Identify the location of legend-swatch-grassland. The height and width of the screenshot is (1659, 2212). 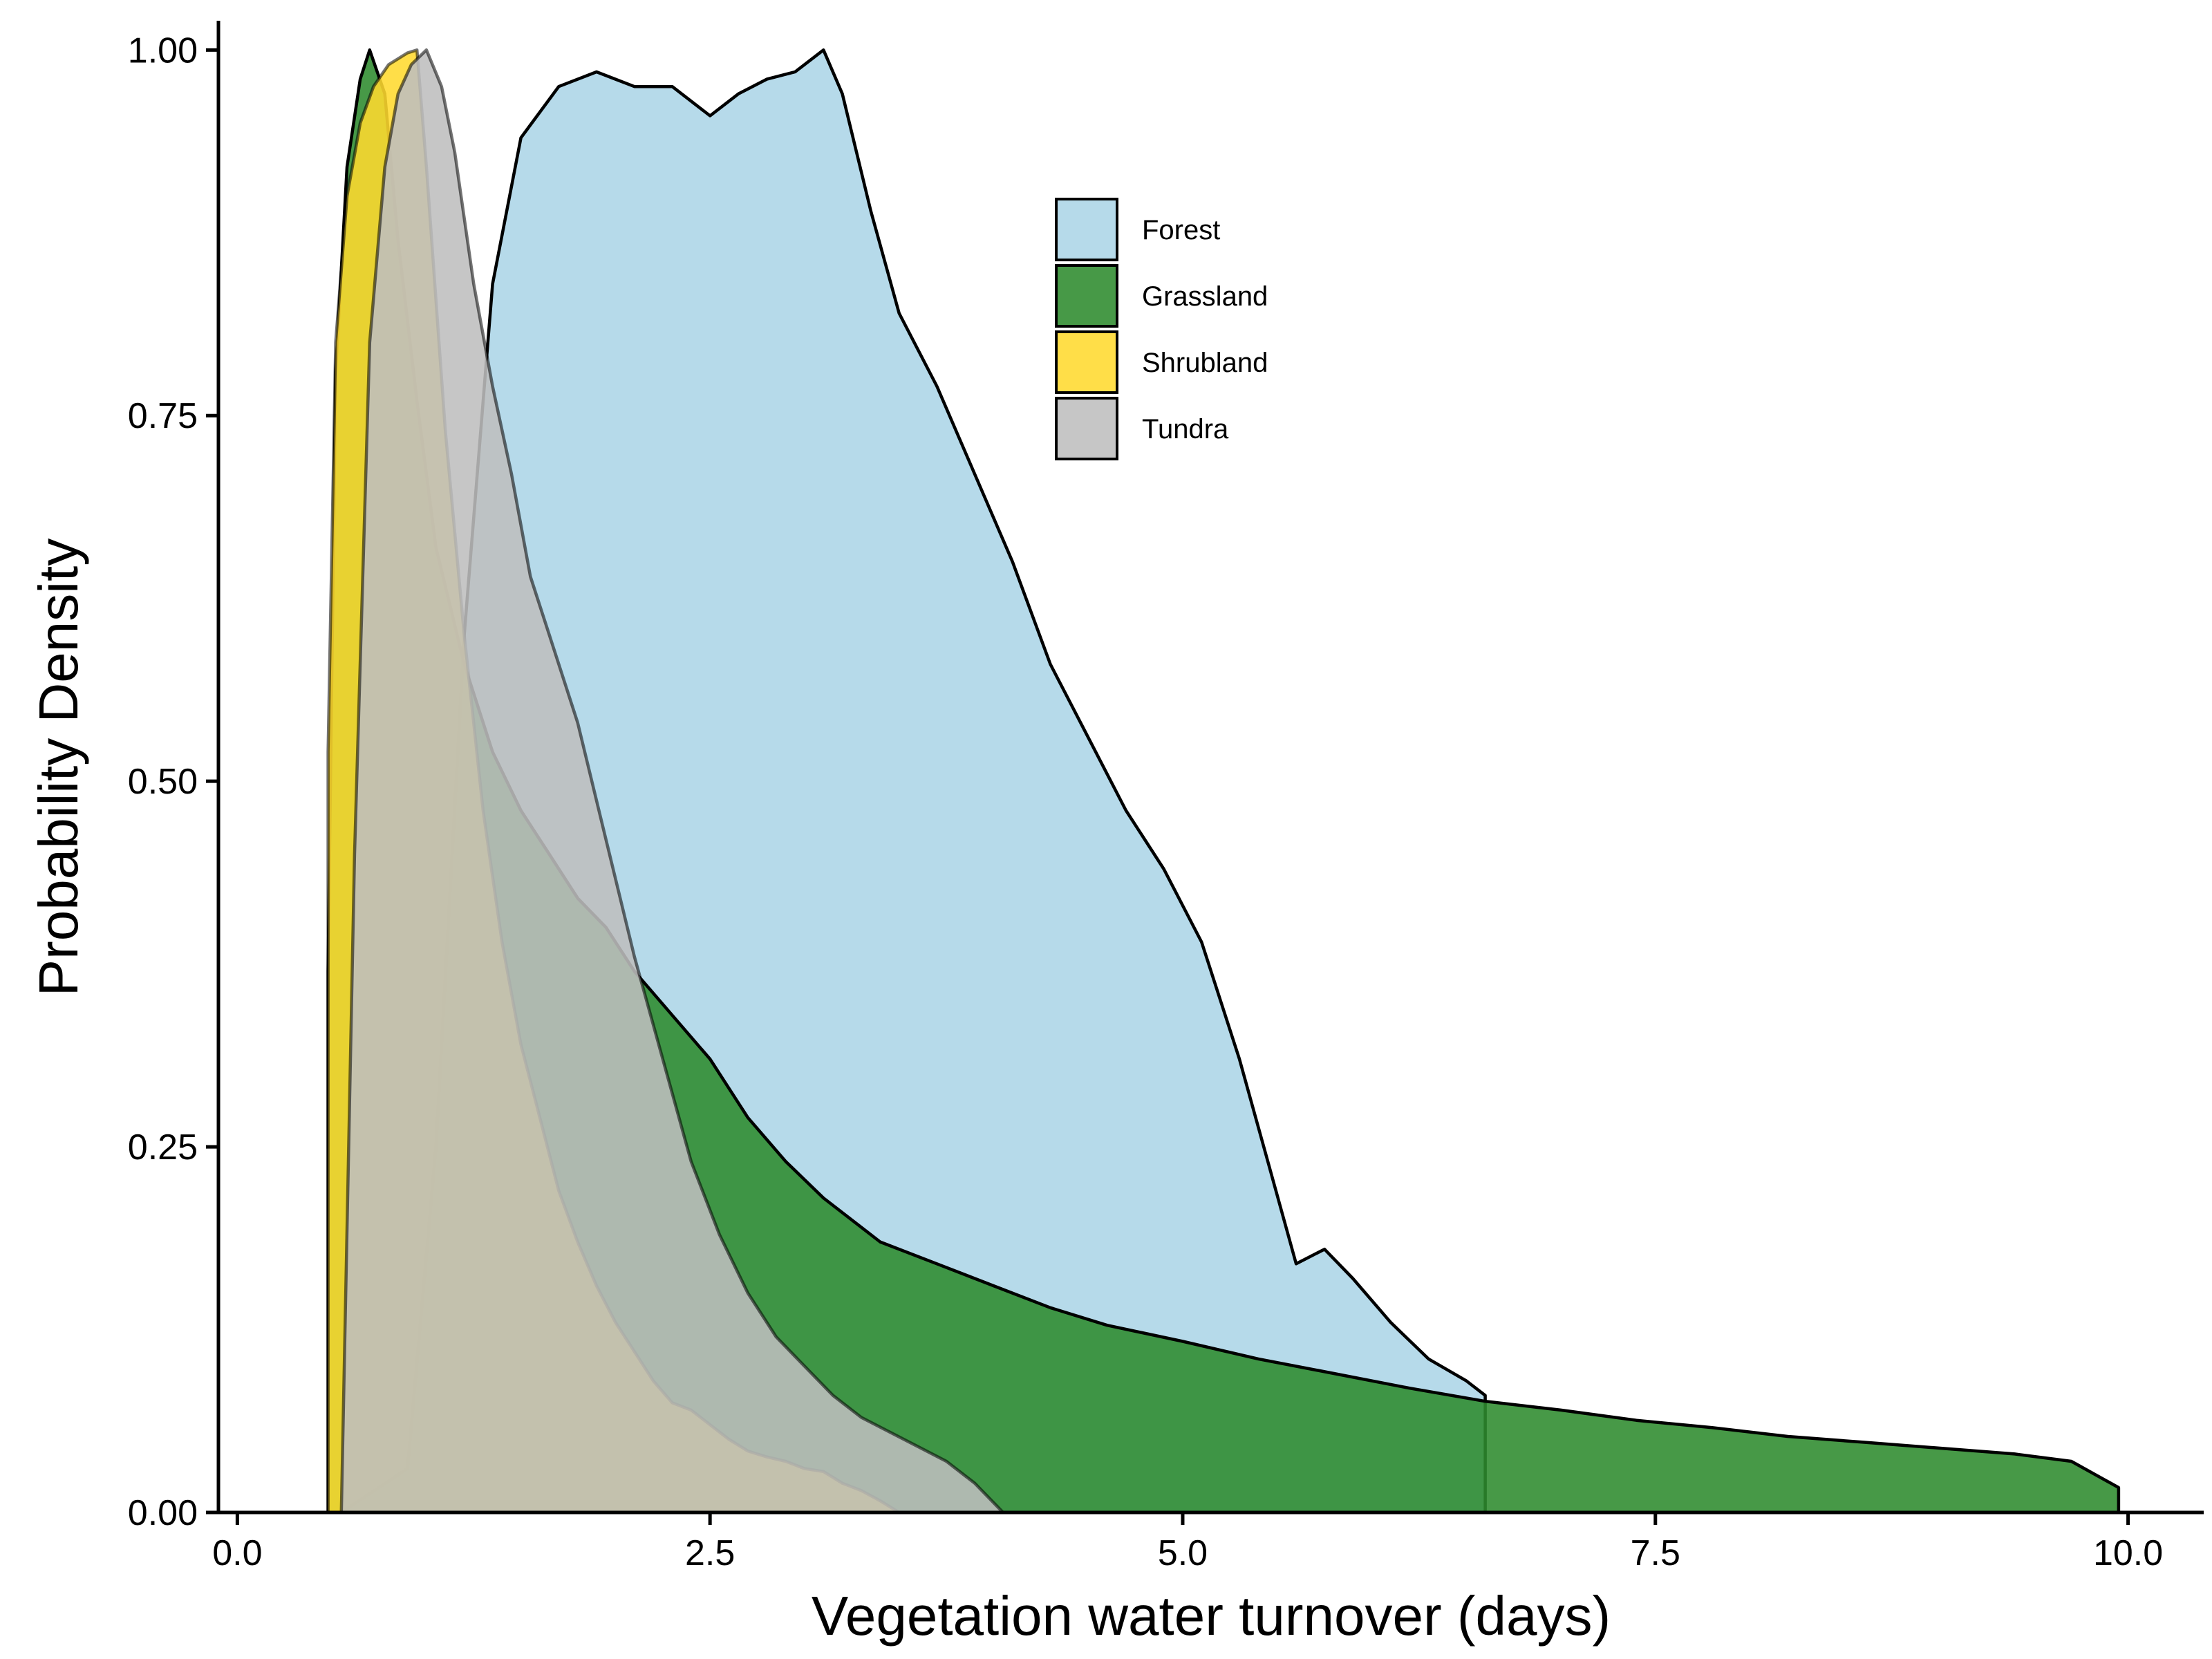
(1086, 296).